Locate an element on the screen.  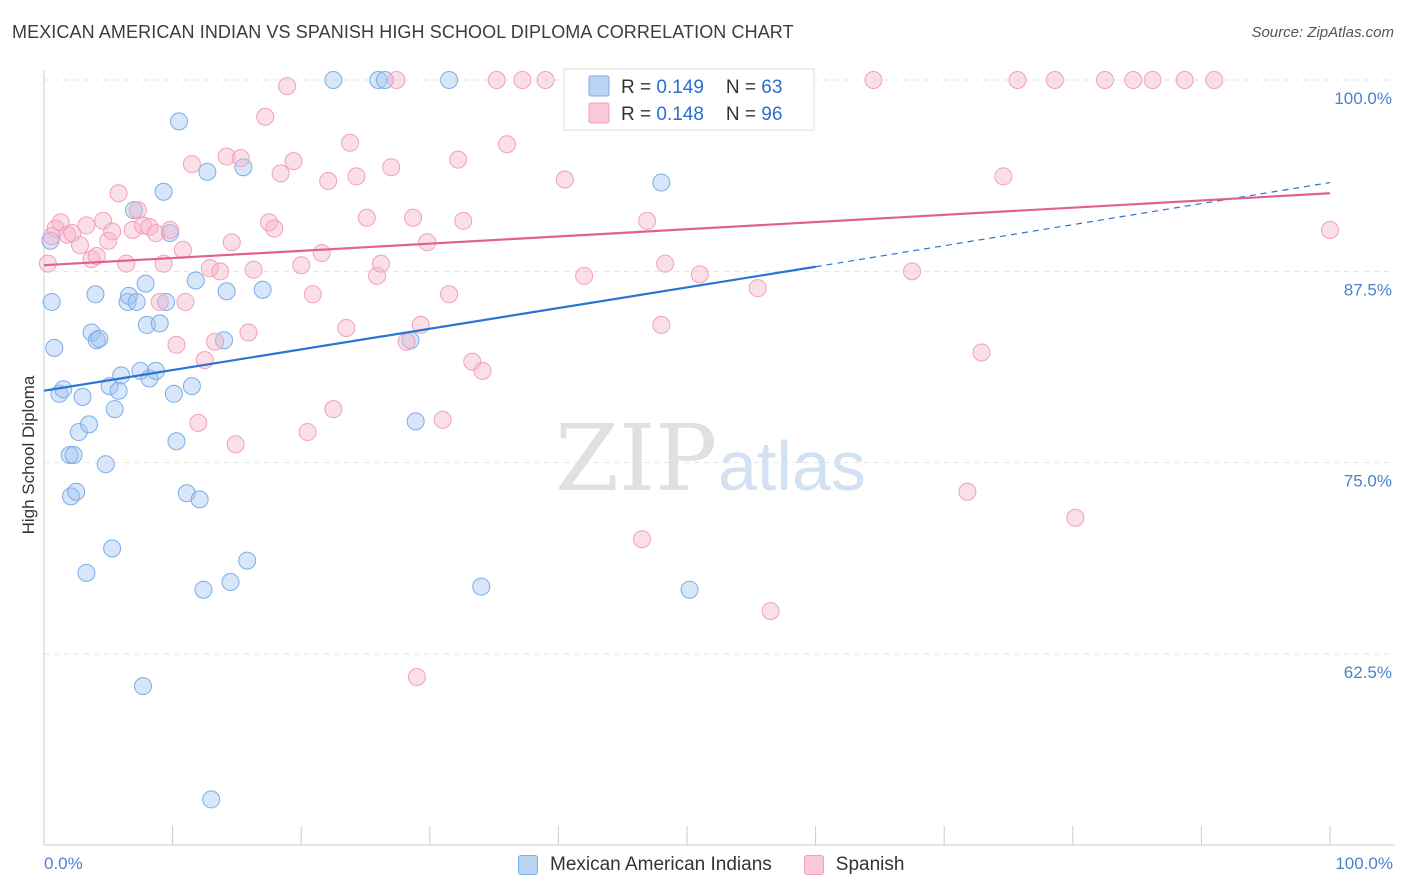
legend-r-label-2: R = is located at coordinates (638, 114).